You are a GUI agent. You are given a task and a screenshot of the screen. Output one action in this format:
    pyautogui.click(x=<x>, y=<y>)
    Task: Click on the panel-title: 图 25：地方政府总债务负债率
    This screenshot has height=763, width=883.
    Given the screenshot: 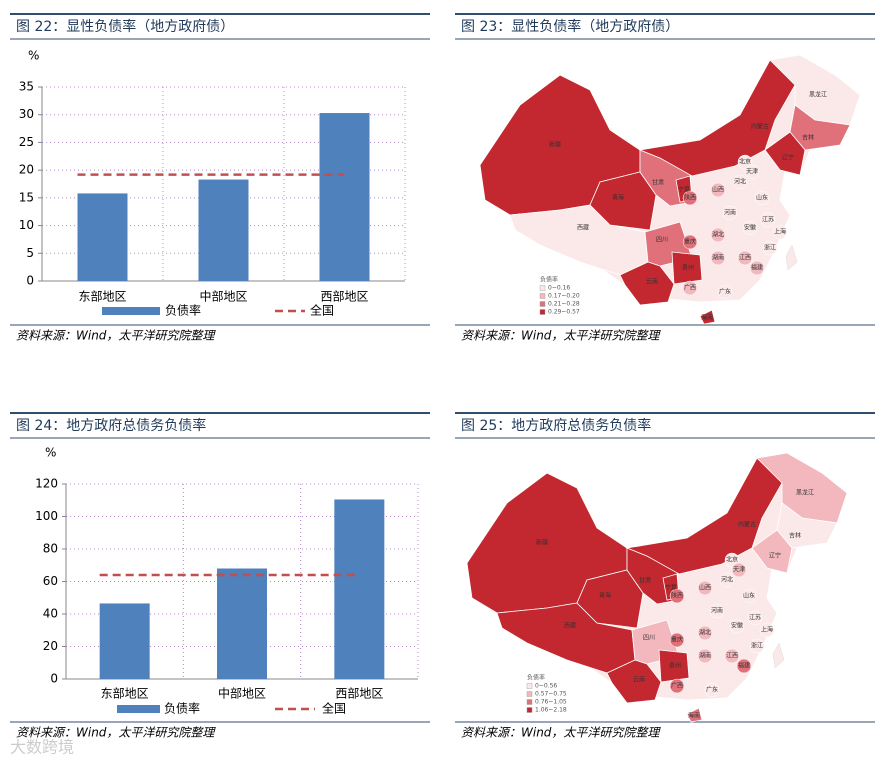 What is the action you would take?
    pyautogui.click(x=556, y=425)
    